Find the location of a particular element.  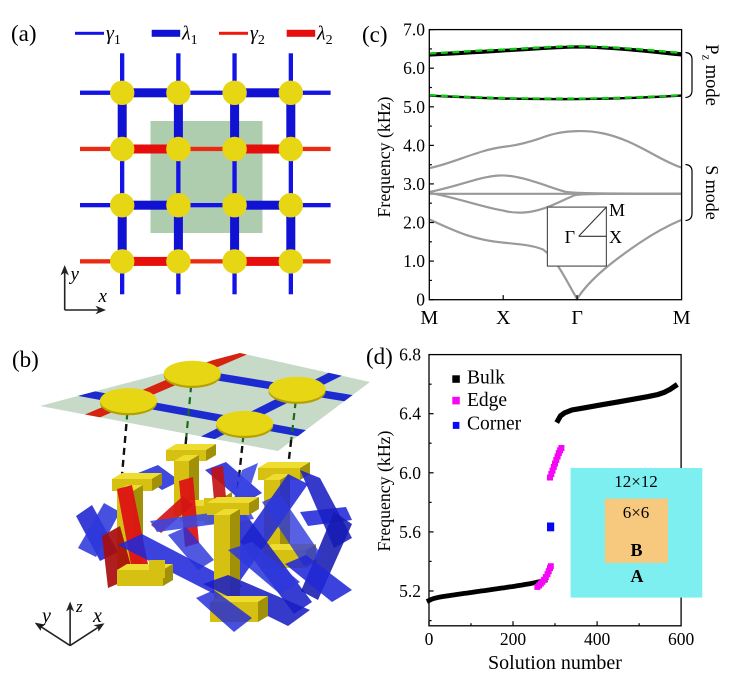

svg-text: 2.0 is located at coordinates (414, 223).